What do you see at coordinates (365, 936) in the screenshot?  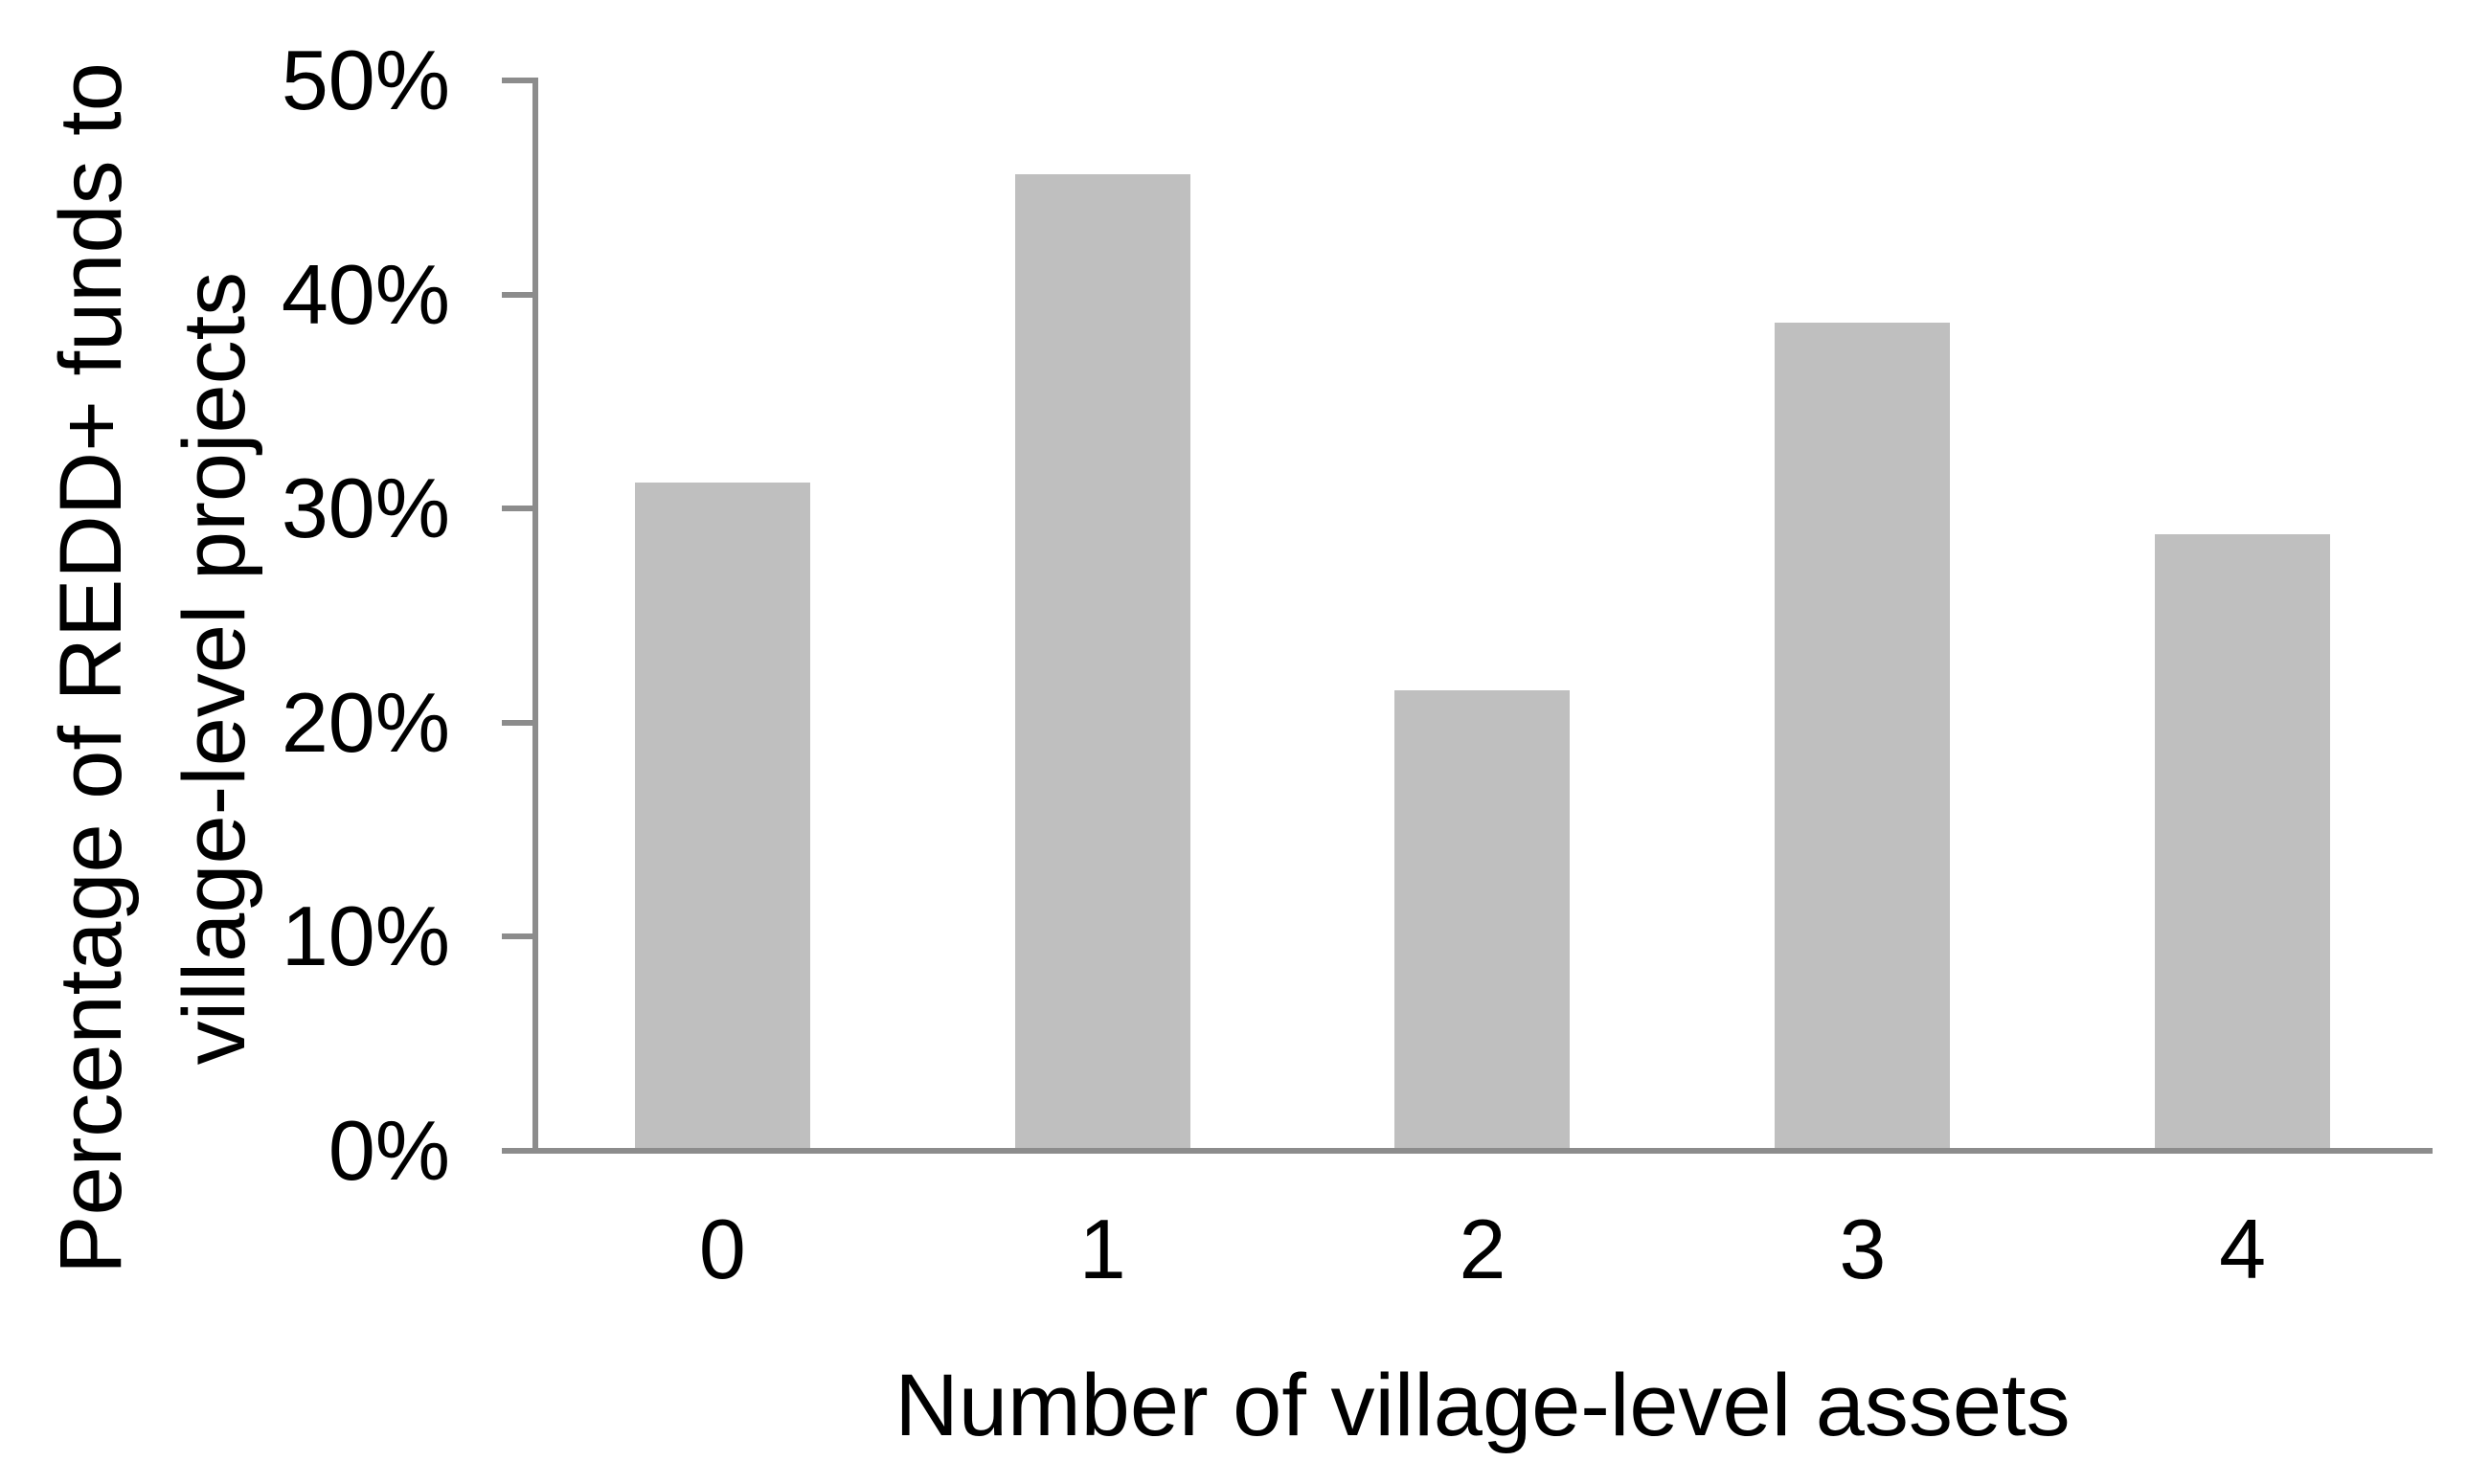 I see `y-axis-tick-label: 10%` at bounding box center [365, 936].